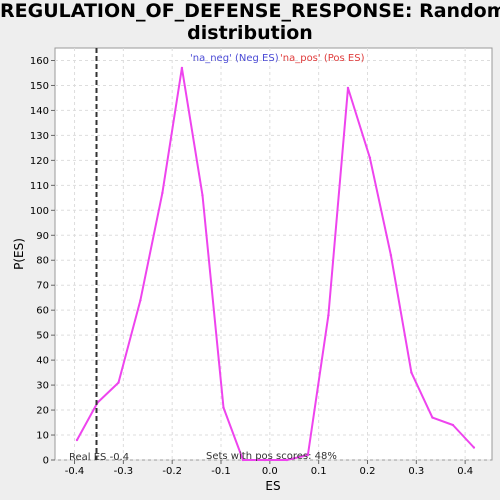 Image resolution: width=500 pixels, height=500 pixels. I want to click on x-tick-label: -0.4, so click(75, 471).